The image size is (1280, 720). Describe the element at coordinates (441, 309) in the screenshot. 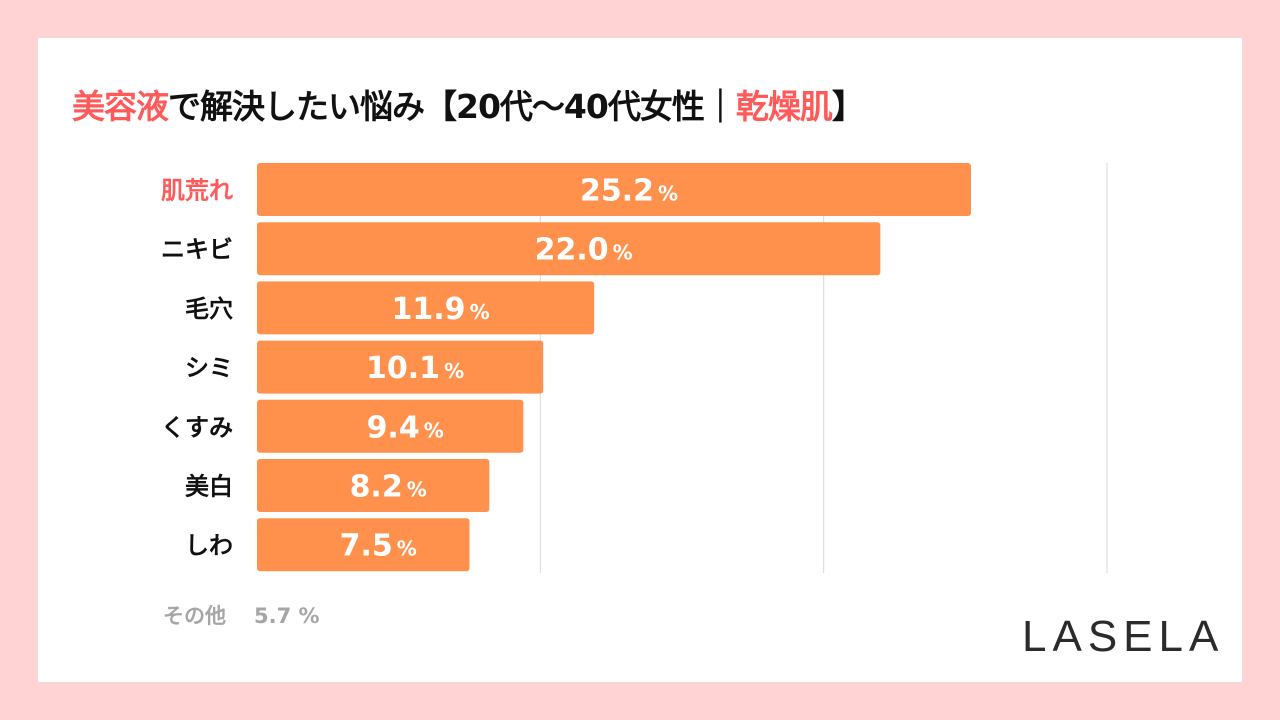

I see `data-label: 11.9%` at that location.